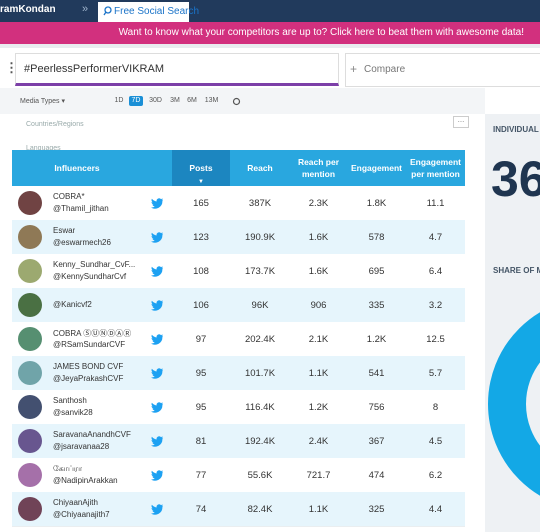 The height and width of the screenshot is (532, 540). I want to click on range-button: 6M, so click(192, 100).